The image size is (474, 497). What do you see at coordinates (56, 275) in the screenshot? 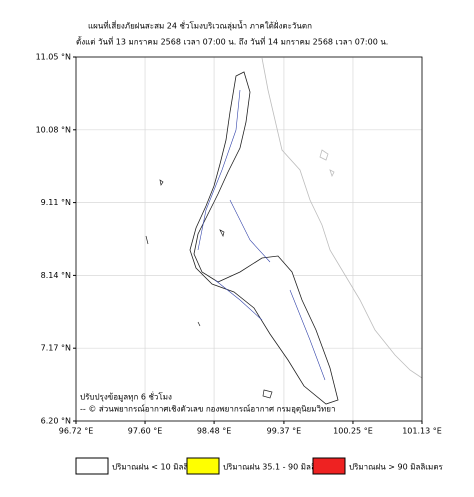
I see `y-tick-label: 8.14 °N` at bounding box center [56, 275].